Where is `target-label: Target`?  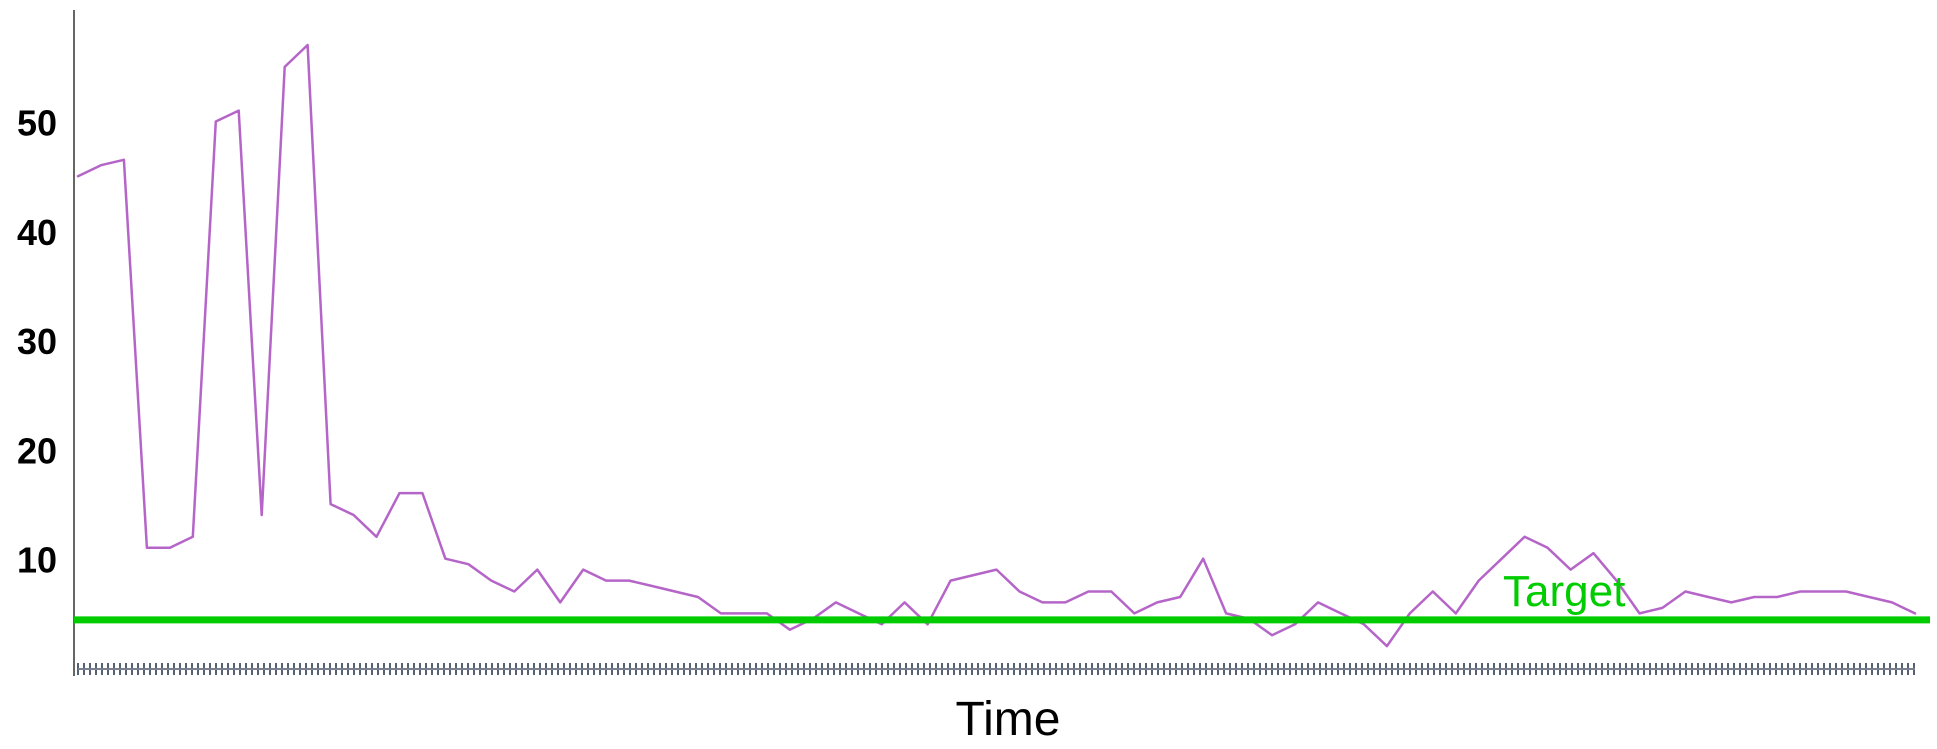
target-label: Target is located at coordinates (1564, 591).